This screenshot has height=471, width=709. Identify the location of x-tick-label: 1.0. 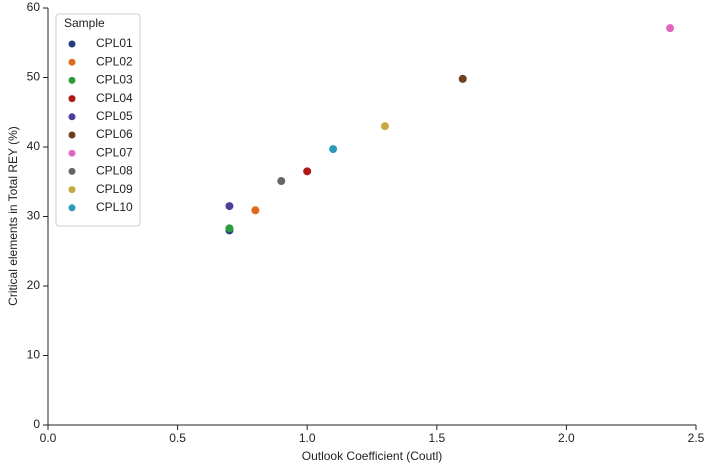
(307, 438).